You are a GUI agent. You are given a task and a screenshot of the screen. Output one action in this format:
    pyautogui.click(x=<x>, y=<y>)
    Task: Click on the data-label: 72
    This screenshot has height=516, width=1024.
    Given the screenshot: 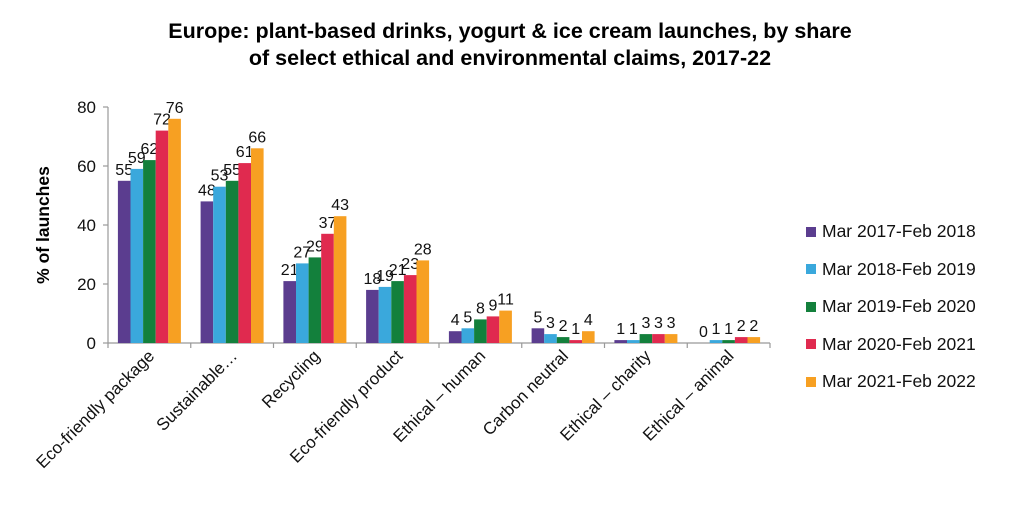 What is the action you would take?
    pyautogui.click(x=162, y=120)
    